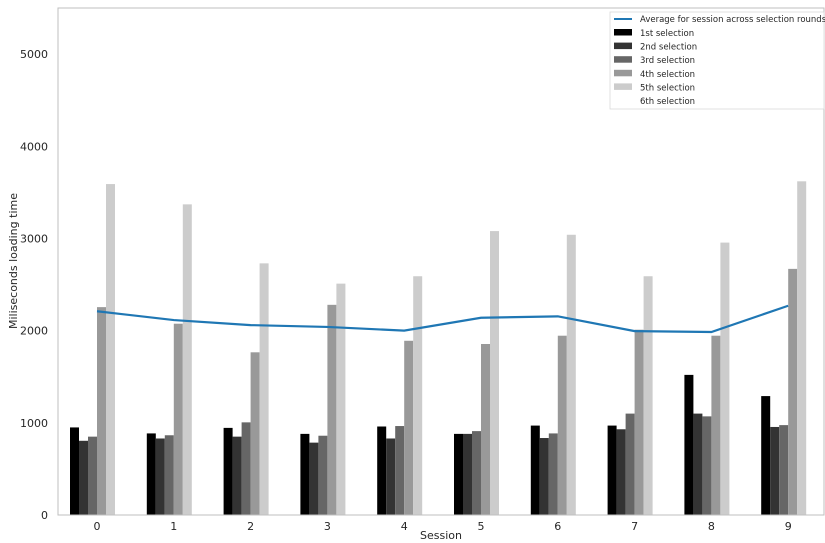  Describe the element at coordinates (34, 238) in the screenshot. I see `y-tick-label: 3000` at that location.